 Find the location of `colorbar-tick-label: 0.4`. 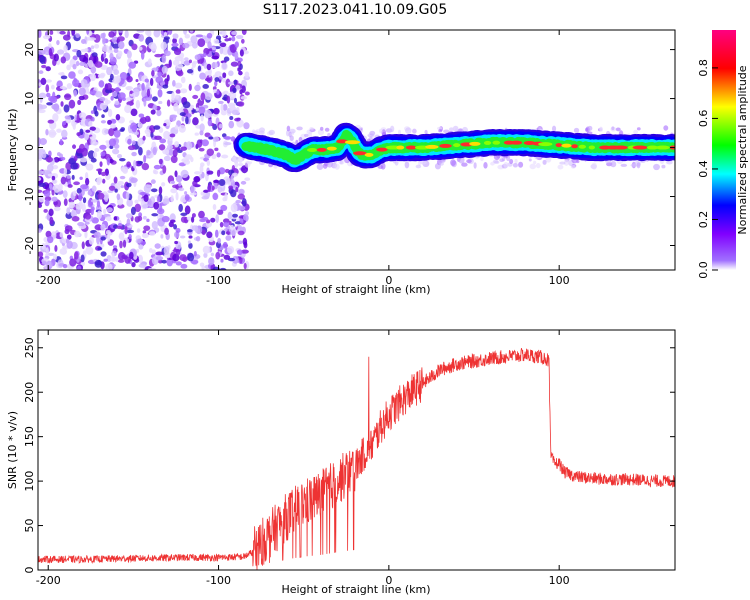

colorbar-tick-label: 0.4 is located at coordinates (703, 169).